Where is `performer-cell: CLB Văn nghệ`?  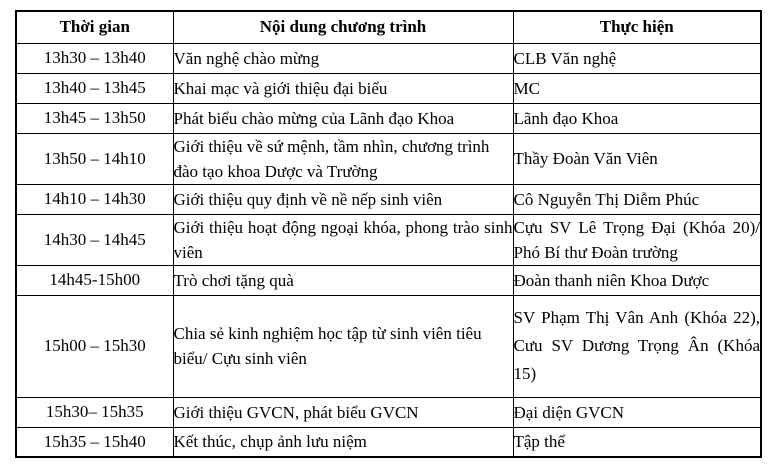
performer-cell: CLB Văn nghệ is located at coordinates (637, 58).